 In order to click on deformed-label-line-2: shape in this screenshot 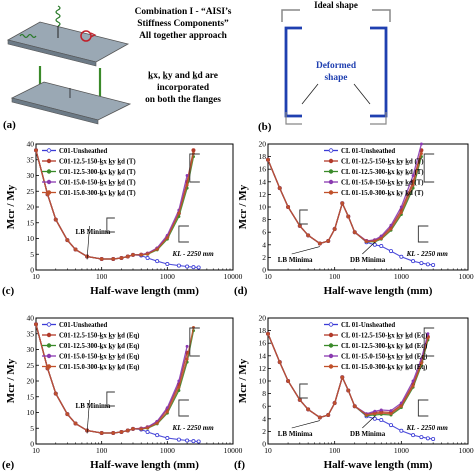, I will do `click(336, 78)`.